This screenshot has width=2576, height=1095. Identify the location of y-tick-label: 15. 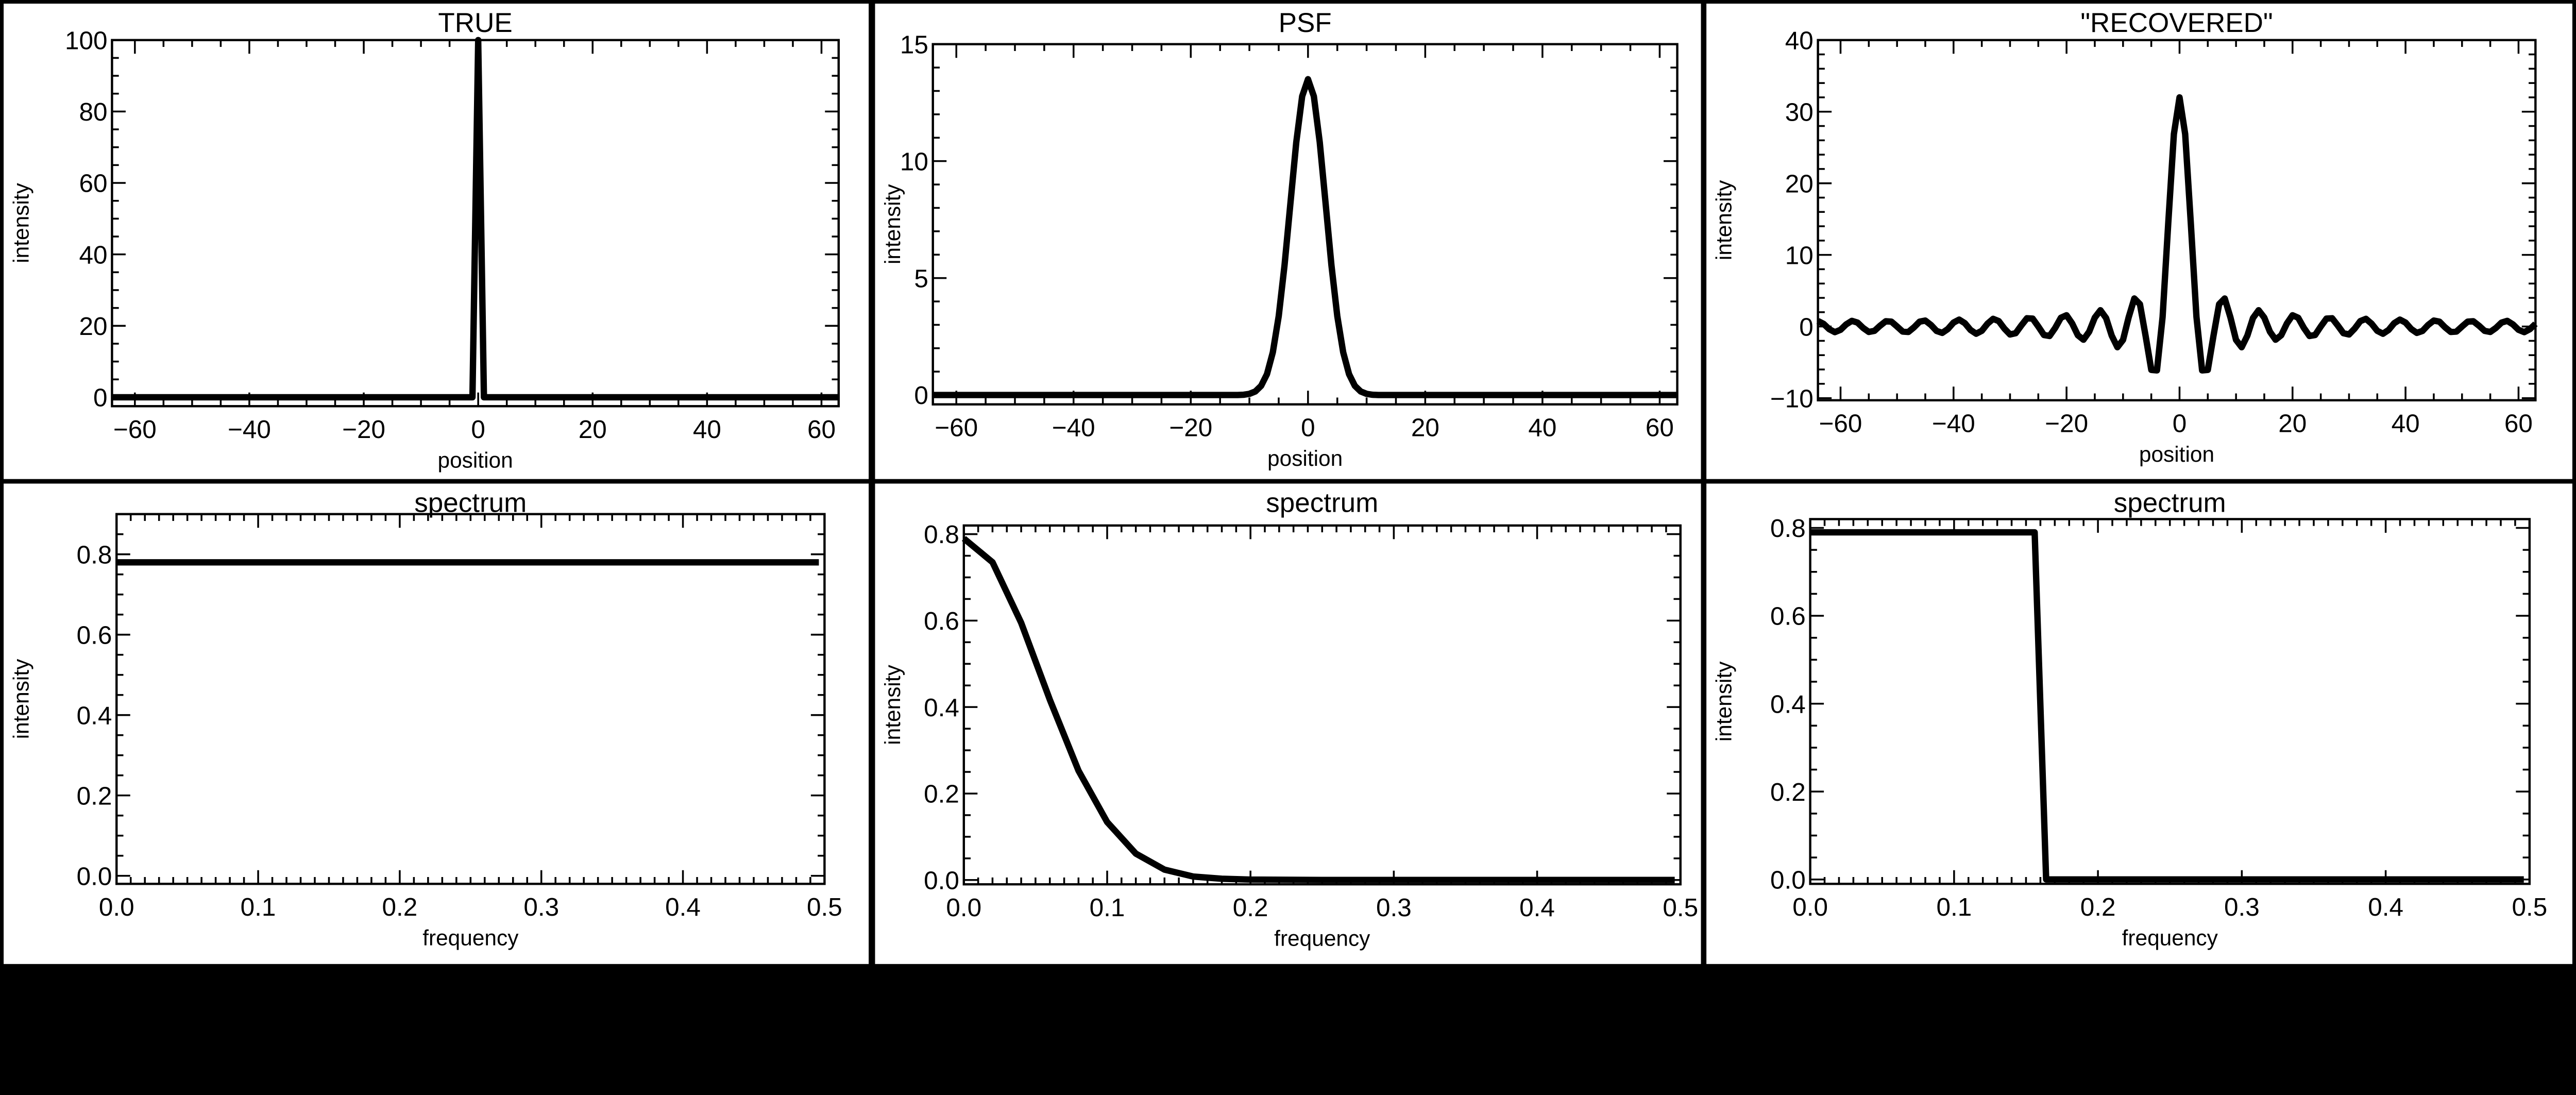
(914, 44).